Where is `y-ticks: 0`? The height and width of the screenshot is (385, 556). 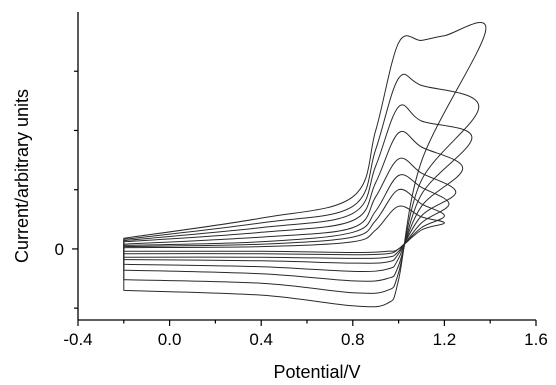
y-ticks: 0 is located at coordinates (66, 189).